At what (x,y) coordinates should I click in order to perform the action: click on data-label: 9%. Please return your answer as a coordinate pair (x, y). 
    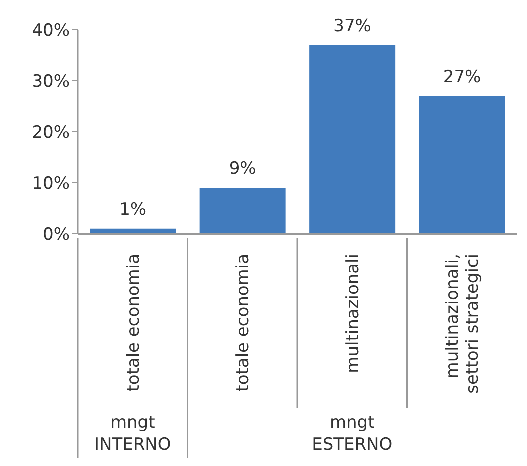
    Looking at the image, I should click on (242, 169).